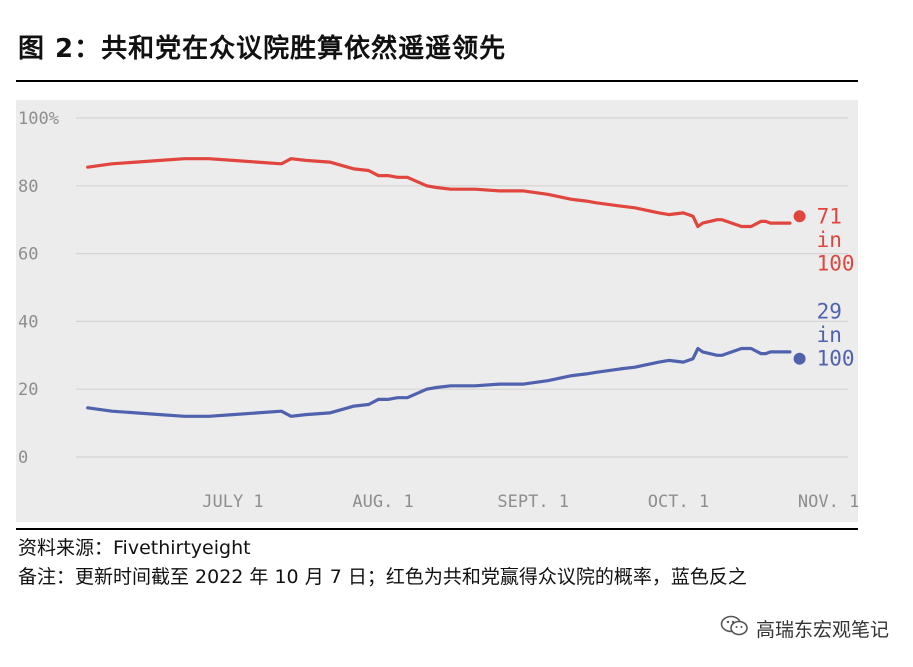 This screenshot has height=667, width=913. What do you see at coordinates (28, 322) in the screenshot?
I see `y-tick-label: 40` at bounding box center [28, 322].